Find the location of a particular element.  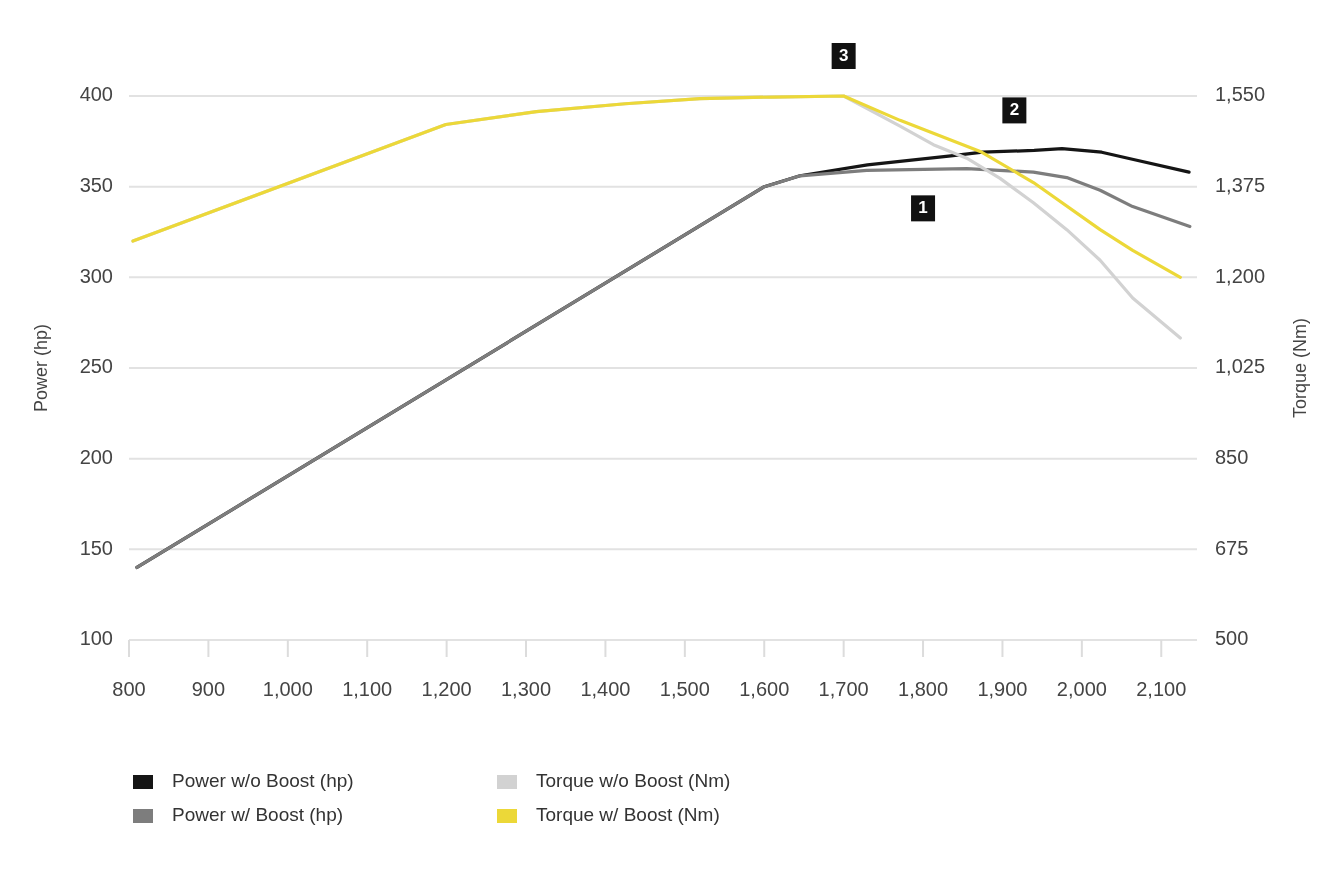

y2-tick-label: 850 is located at coordinates (1232, 456).